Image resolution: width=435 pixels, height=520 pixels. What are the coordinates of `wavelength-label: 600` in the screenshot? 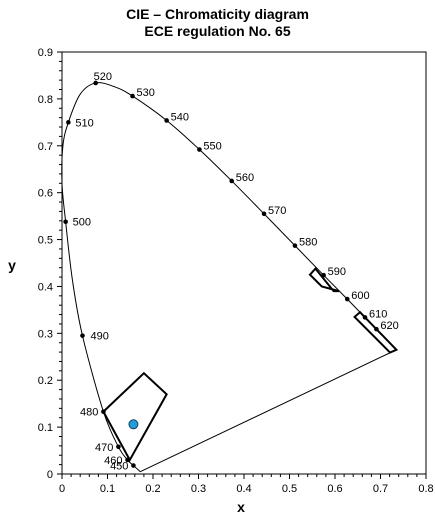 It's located at (360, 296).